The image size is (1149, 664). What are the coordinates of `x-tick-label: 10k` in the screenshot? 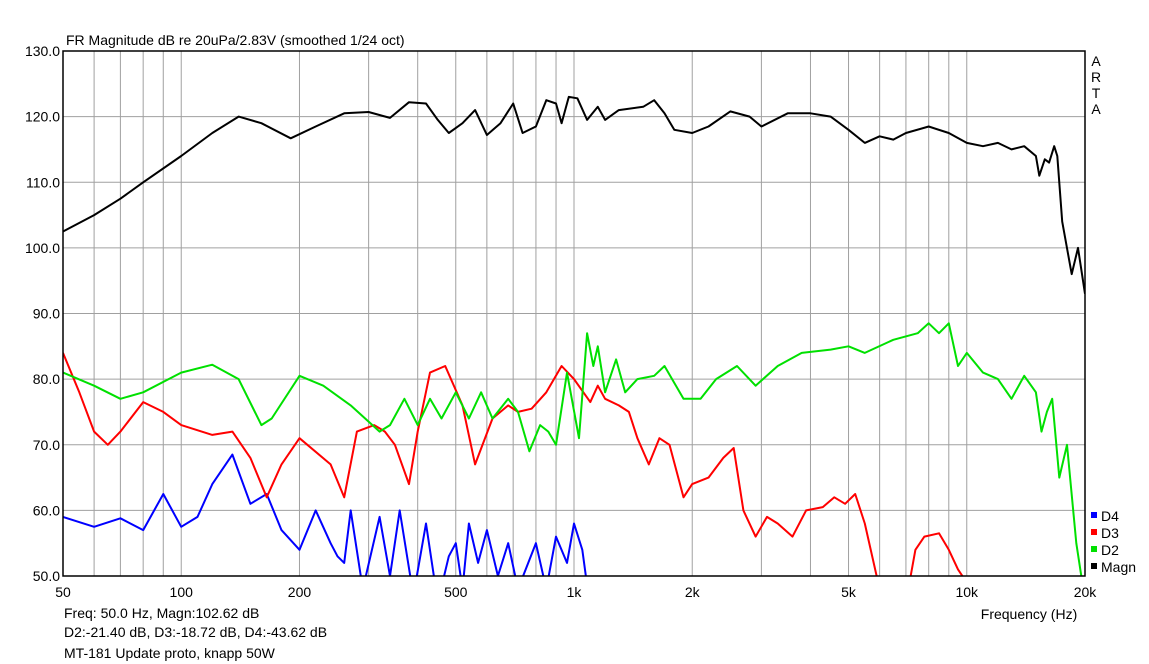 It's located at (967, 592).